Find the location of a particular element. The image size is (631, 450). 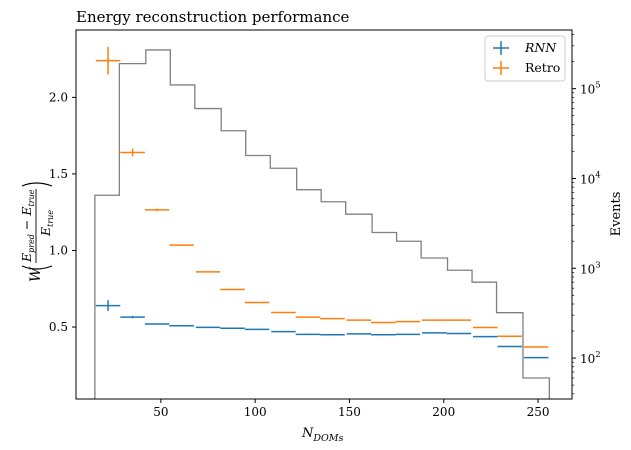

x-axis-label-base: N is located at coordinates (307, 433).